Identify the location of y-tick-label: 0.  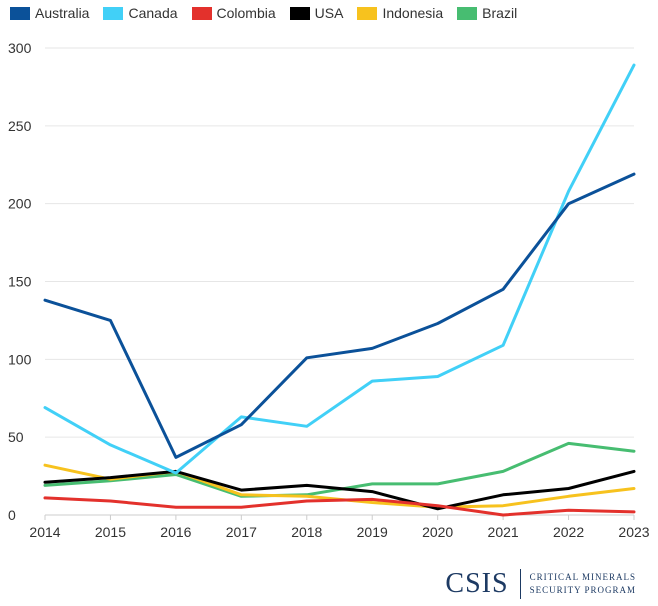
(12, 515).